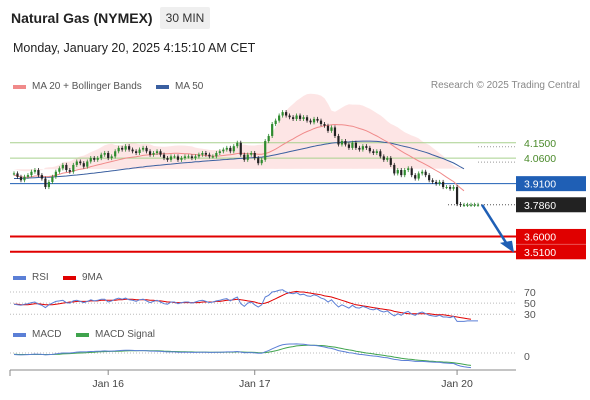  What do you see at coordinates (530, 315) in the screenshot?
I see `rsi-level-label-30: 30` at bounding box center [530, 315].